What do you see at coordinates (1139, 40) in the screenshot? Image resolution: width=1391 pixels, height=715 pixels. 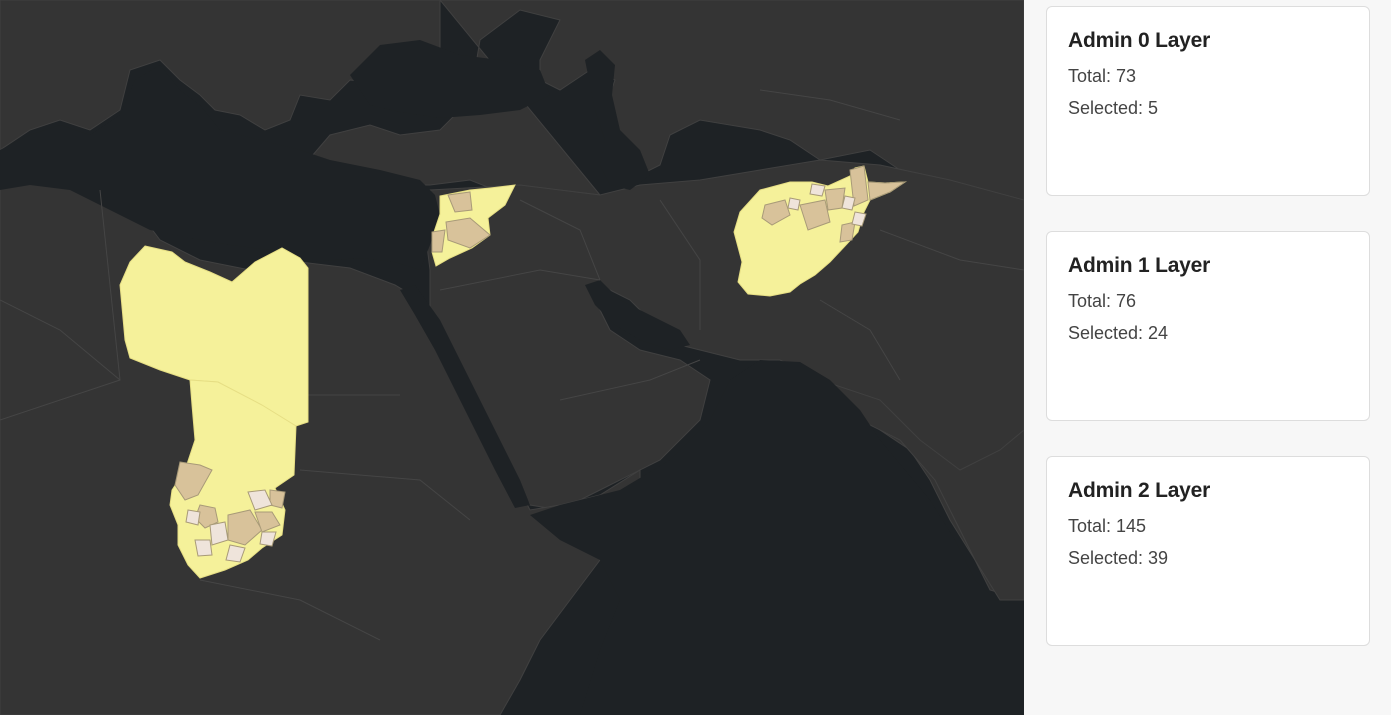 I see `admin0-layer-title: Admin 0 Layer` at bounding box center [1139, 40].